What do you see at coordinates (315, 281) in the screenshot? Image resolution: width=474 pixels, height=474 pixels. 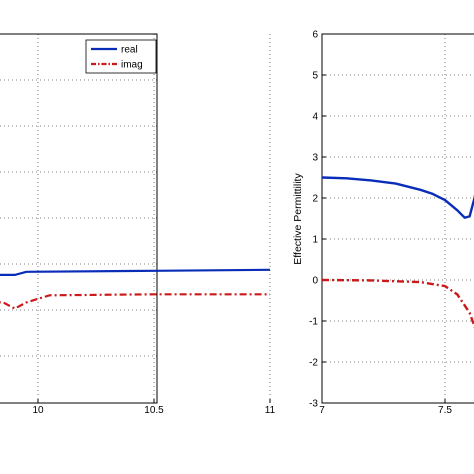 I see `right-y-tick-label: 0` at bounding box center [315, 281].